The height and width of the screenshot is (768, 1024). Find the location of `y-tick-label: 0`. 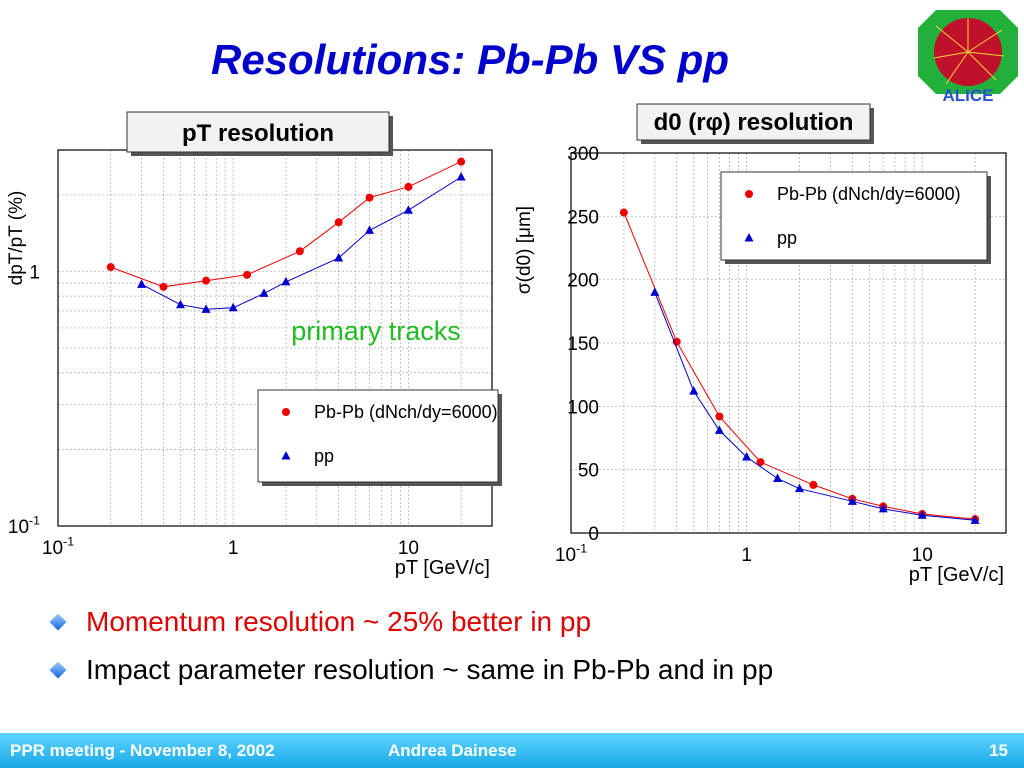

y-tick-label: 0 is located at coordinates (593, 534).